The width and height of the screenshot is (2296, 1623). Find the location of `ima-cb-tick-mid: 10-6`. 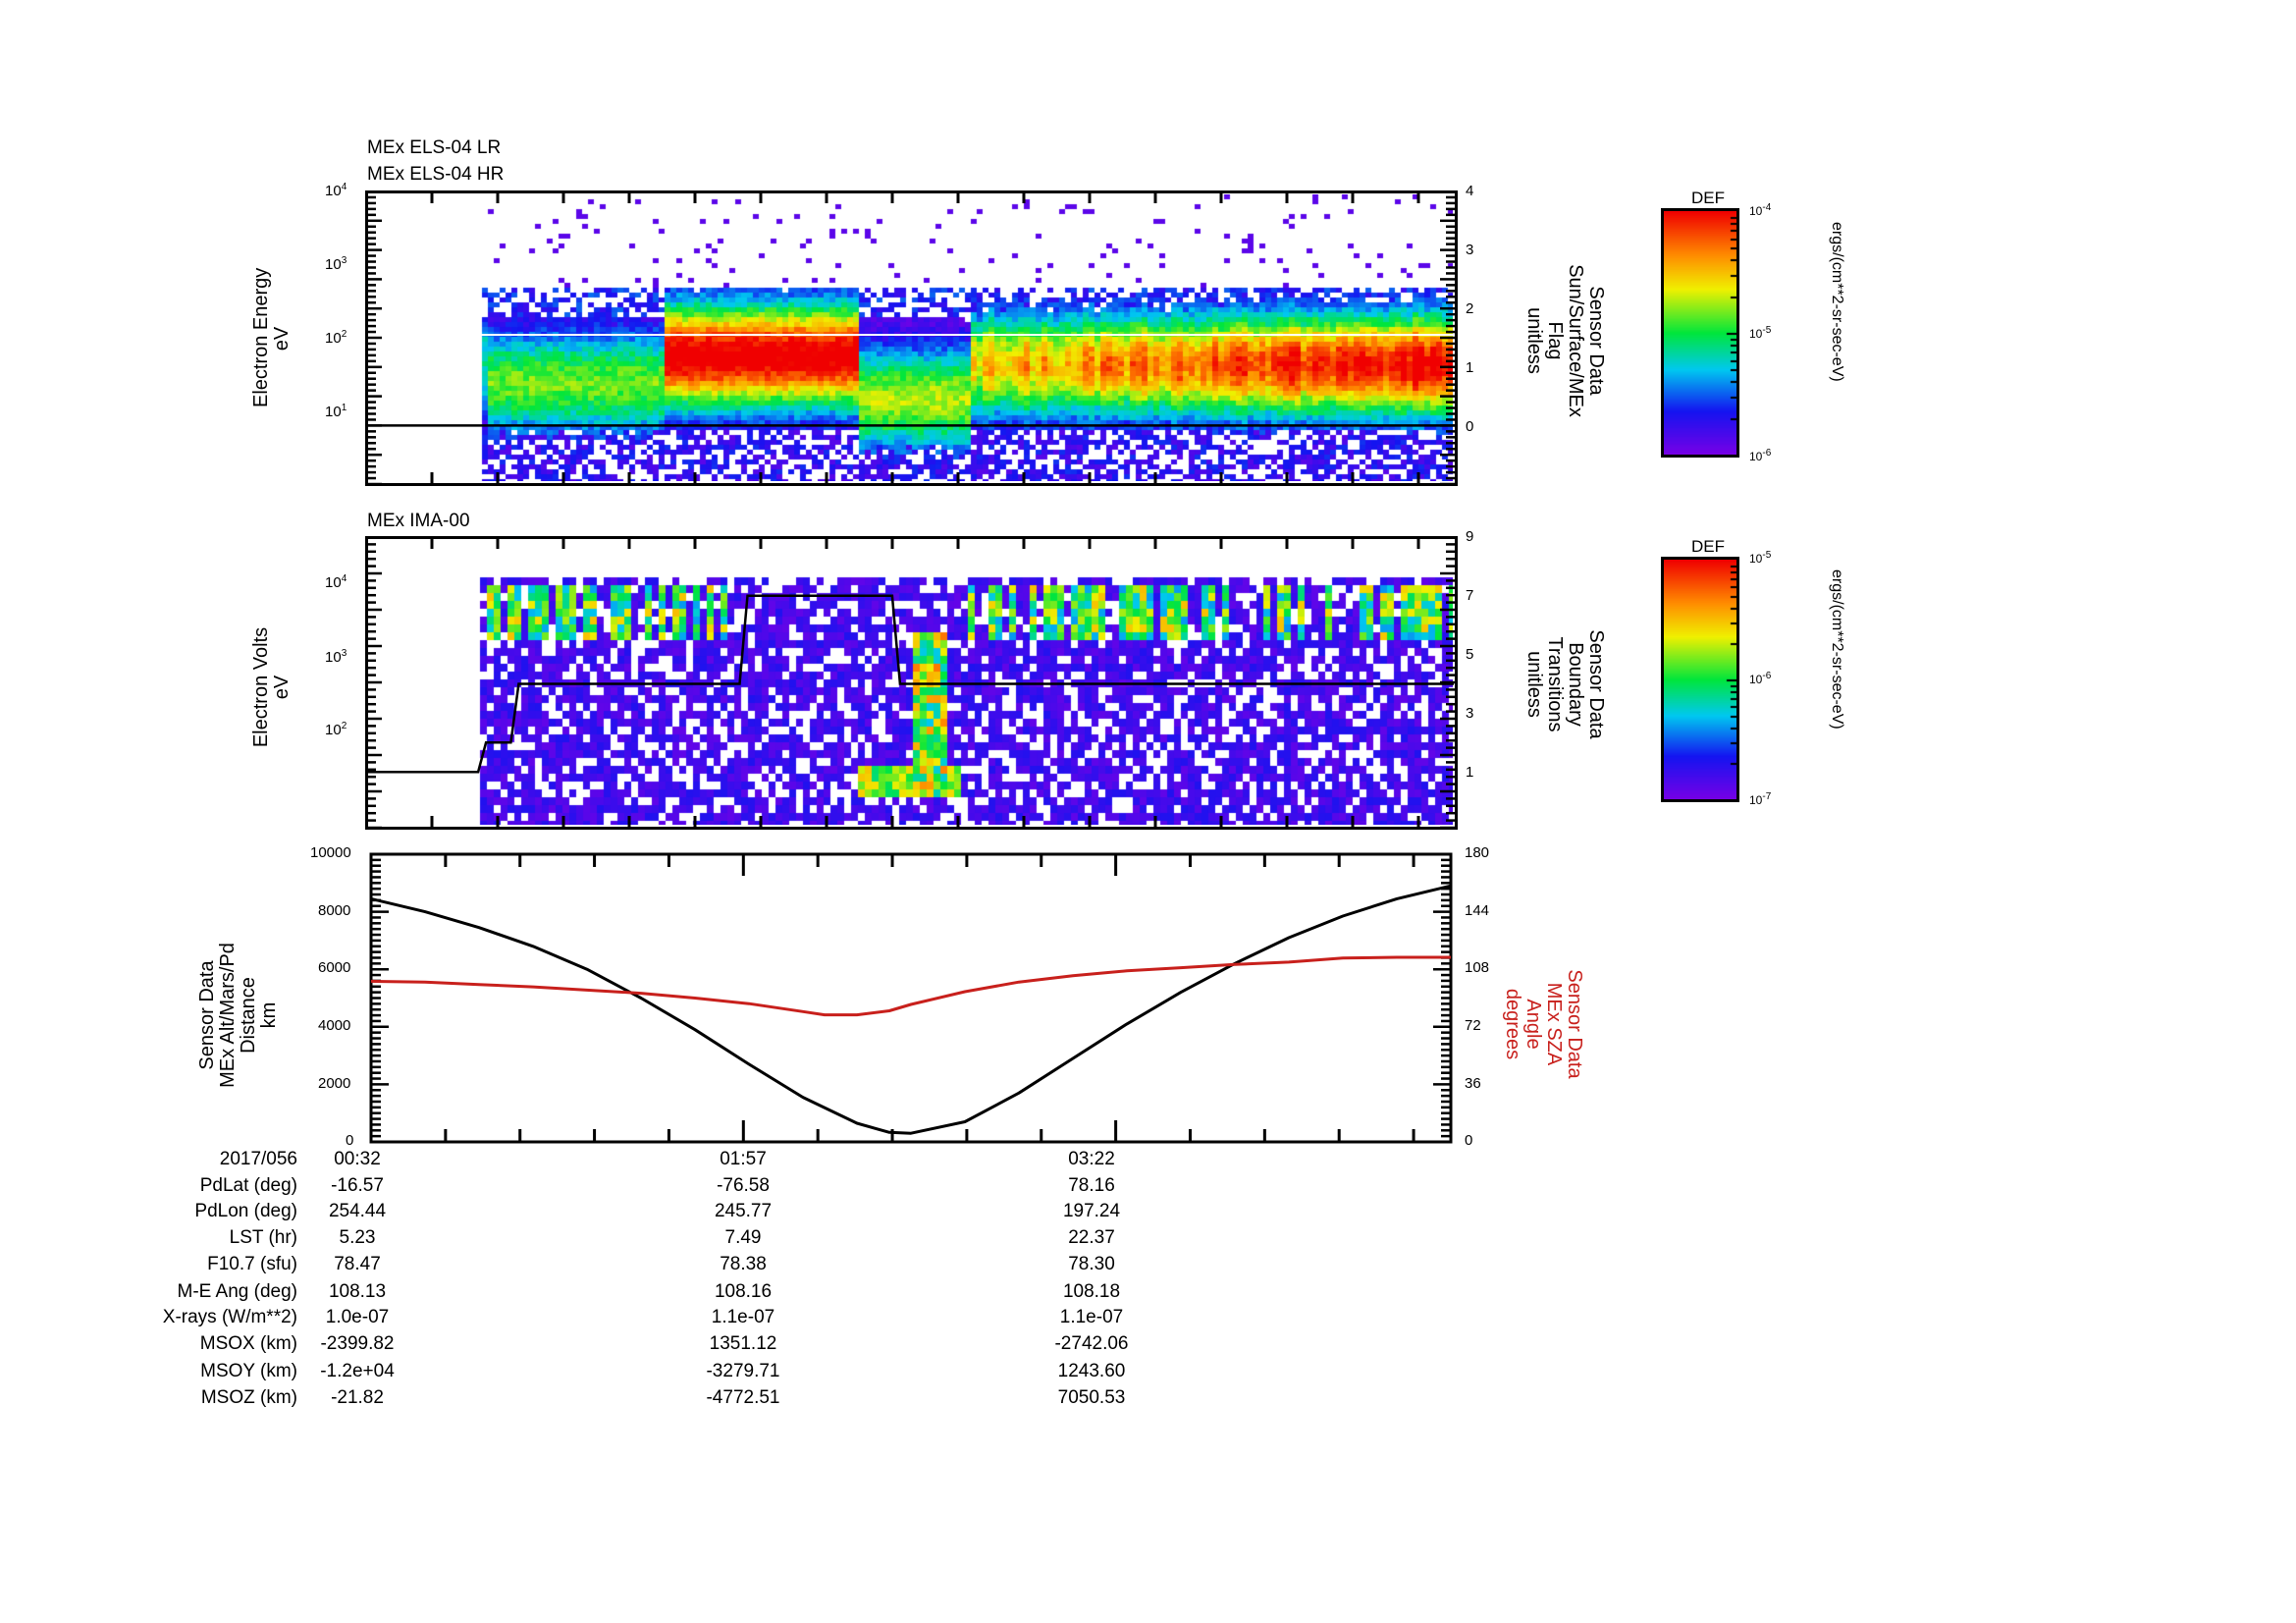

ima-cb-tick-mid: 10-6 is located at coordinates (1760, 678).